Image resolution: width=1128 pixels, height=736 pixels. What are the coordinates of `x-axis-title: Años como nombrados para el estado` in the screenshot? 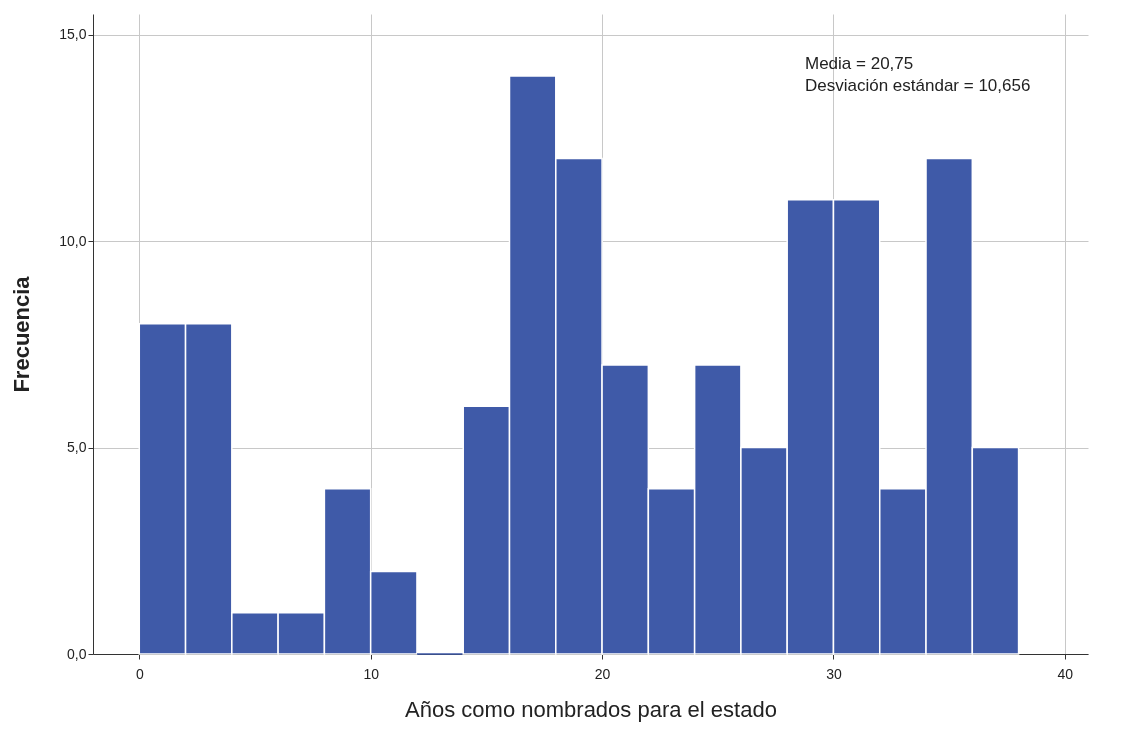 It's located at (591, 709).